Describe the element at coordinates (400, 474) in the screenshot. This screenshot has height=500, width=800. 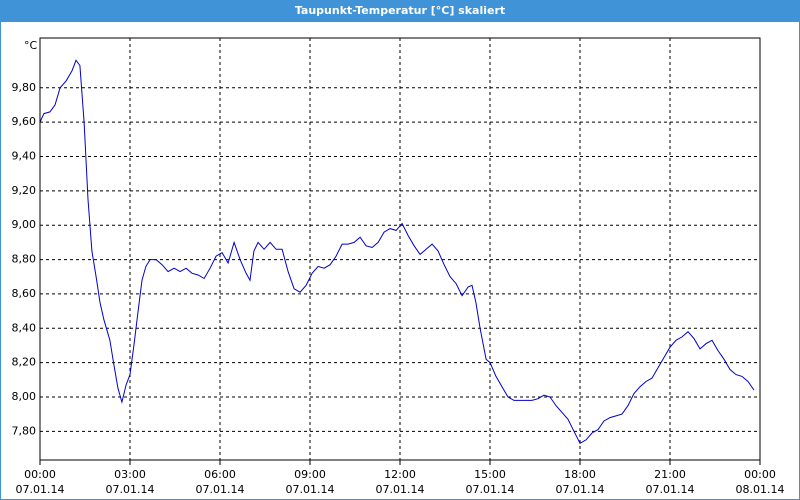
I see `x-tick-label: 12:00` at that location.